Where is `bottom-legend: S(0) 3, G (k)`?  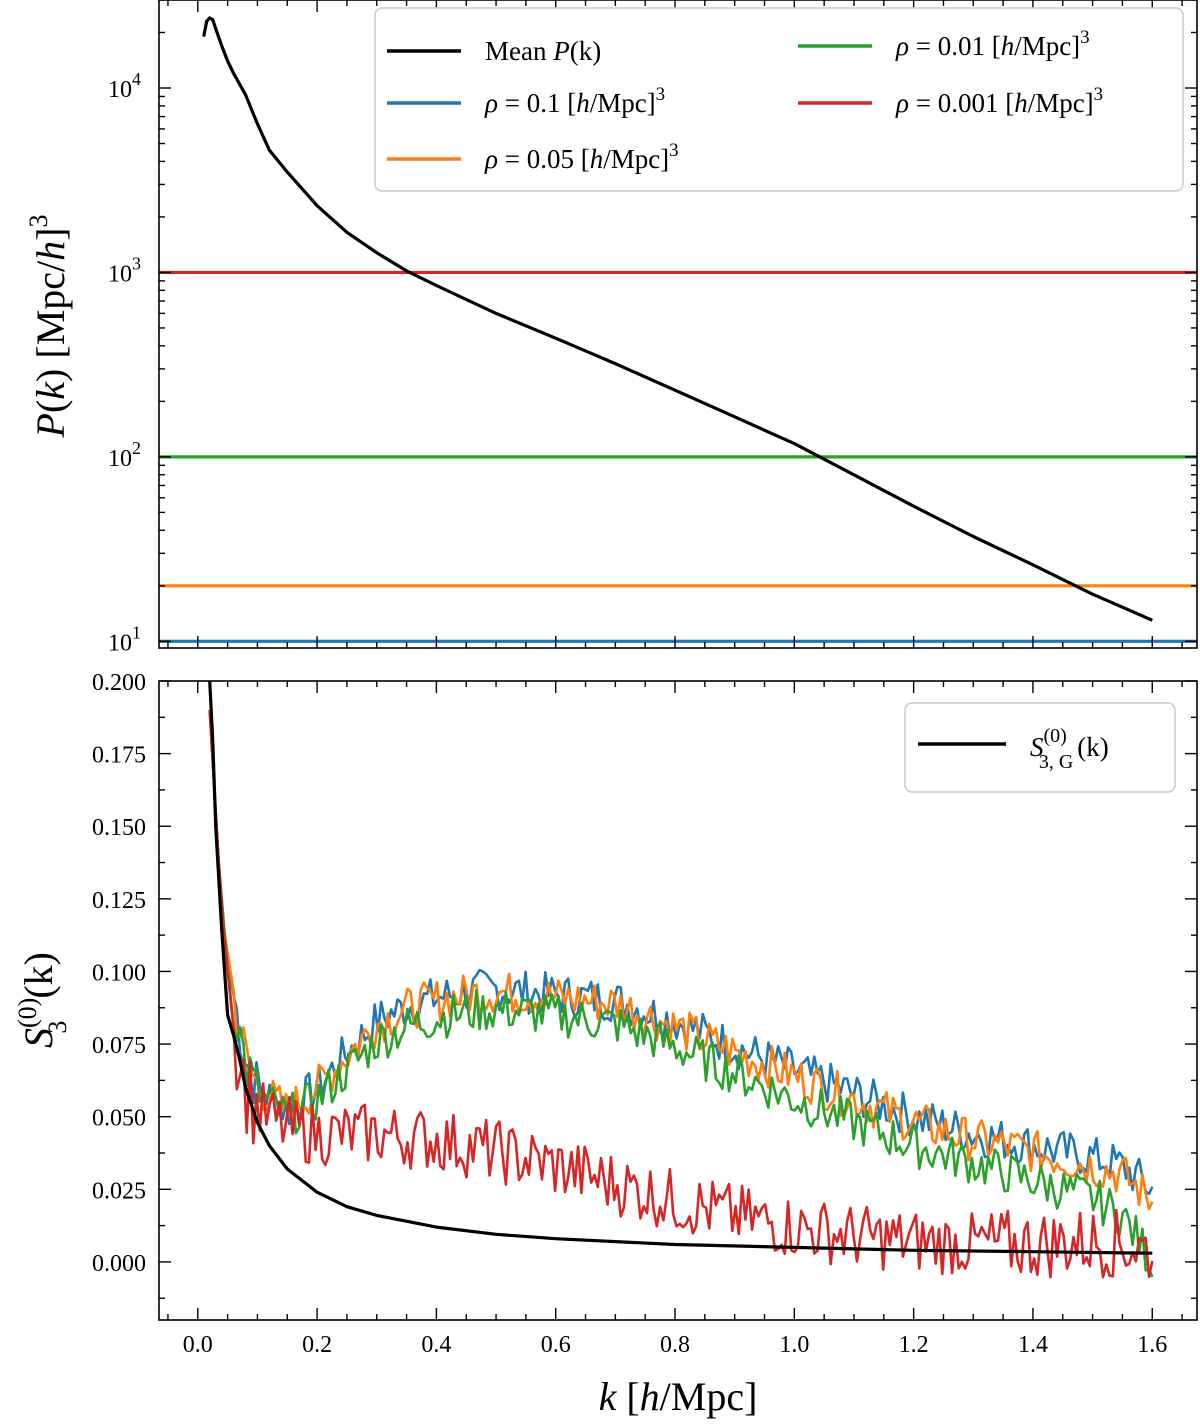 bottom-legend: S(0) 3, G (k) is located at coordinates (1040, 747).